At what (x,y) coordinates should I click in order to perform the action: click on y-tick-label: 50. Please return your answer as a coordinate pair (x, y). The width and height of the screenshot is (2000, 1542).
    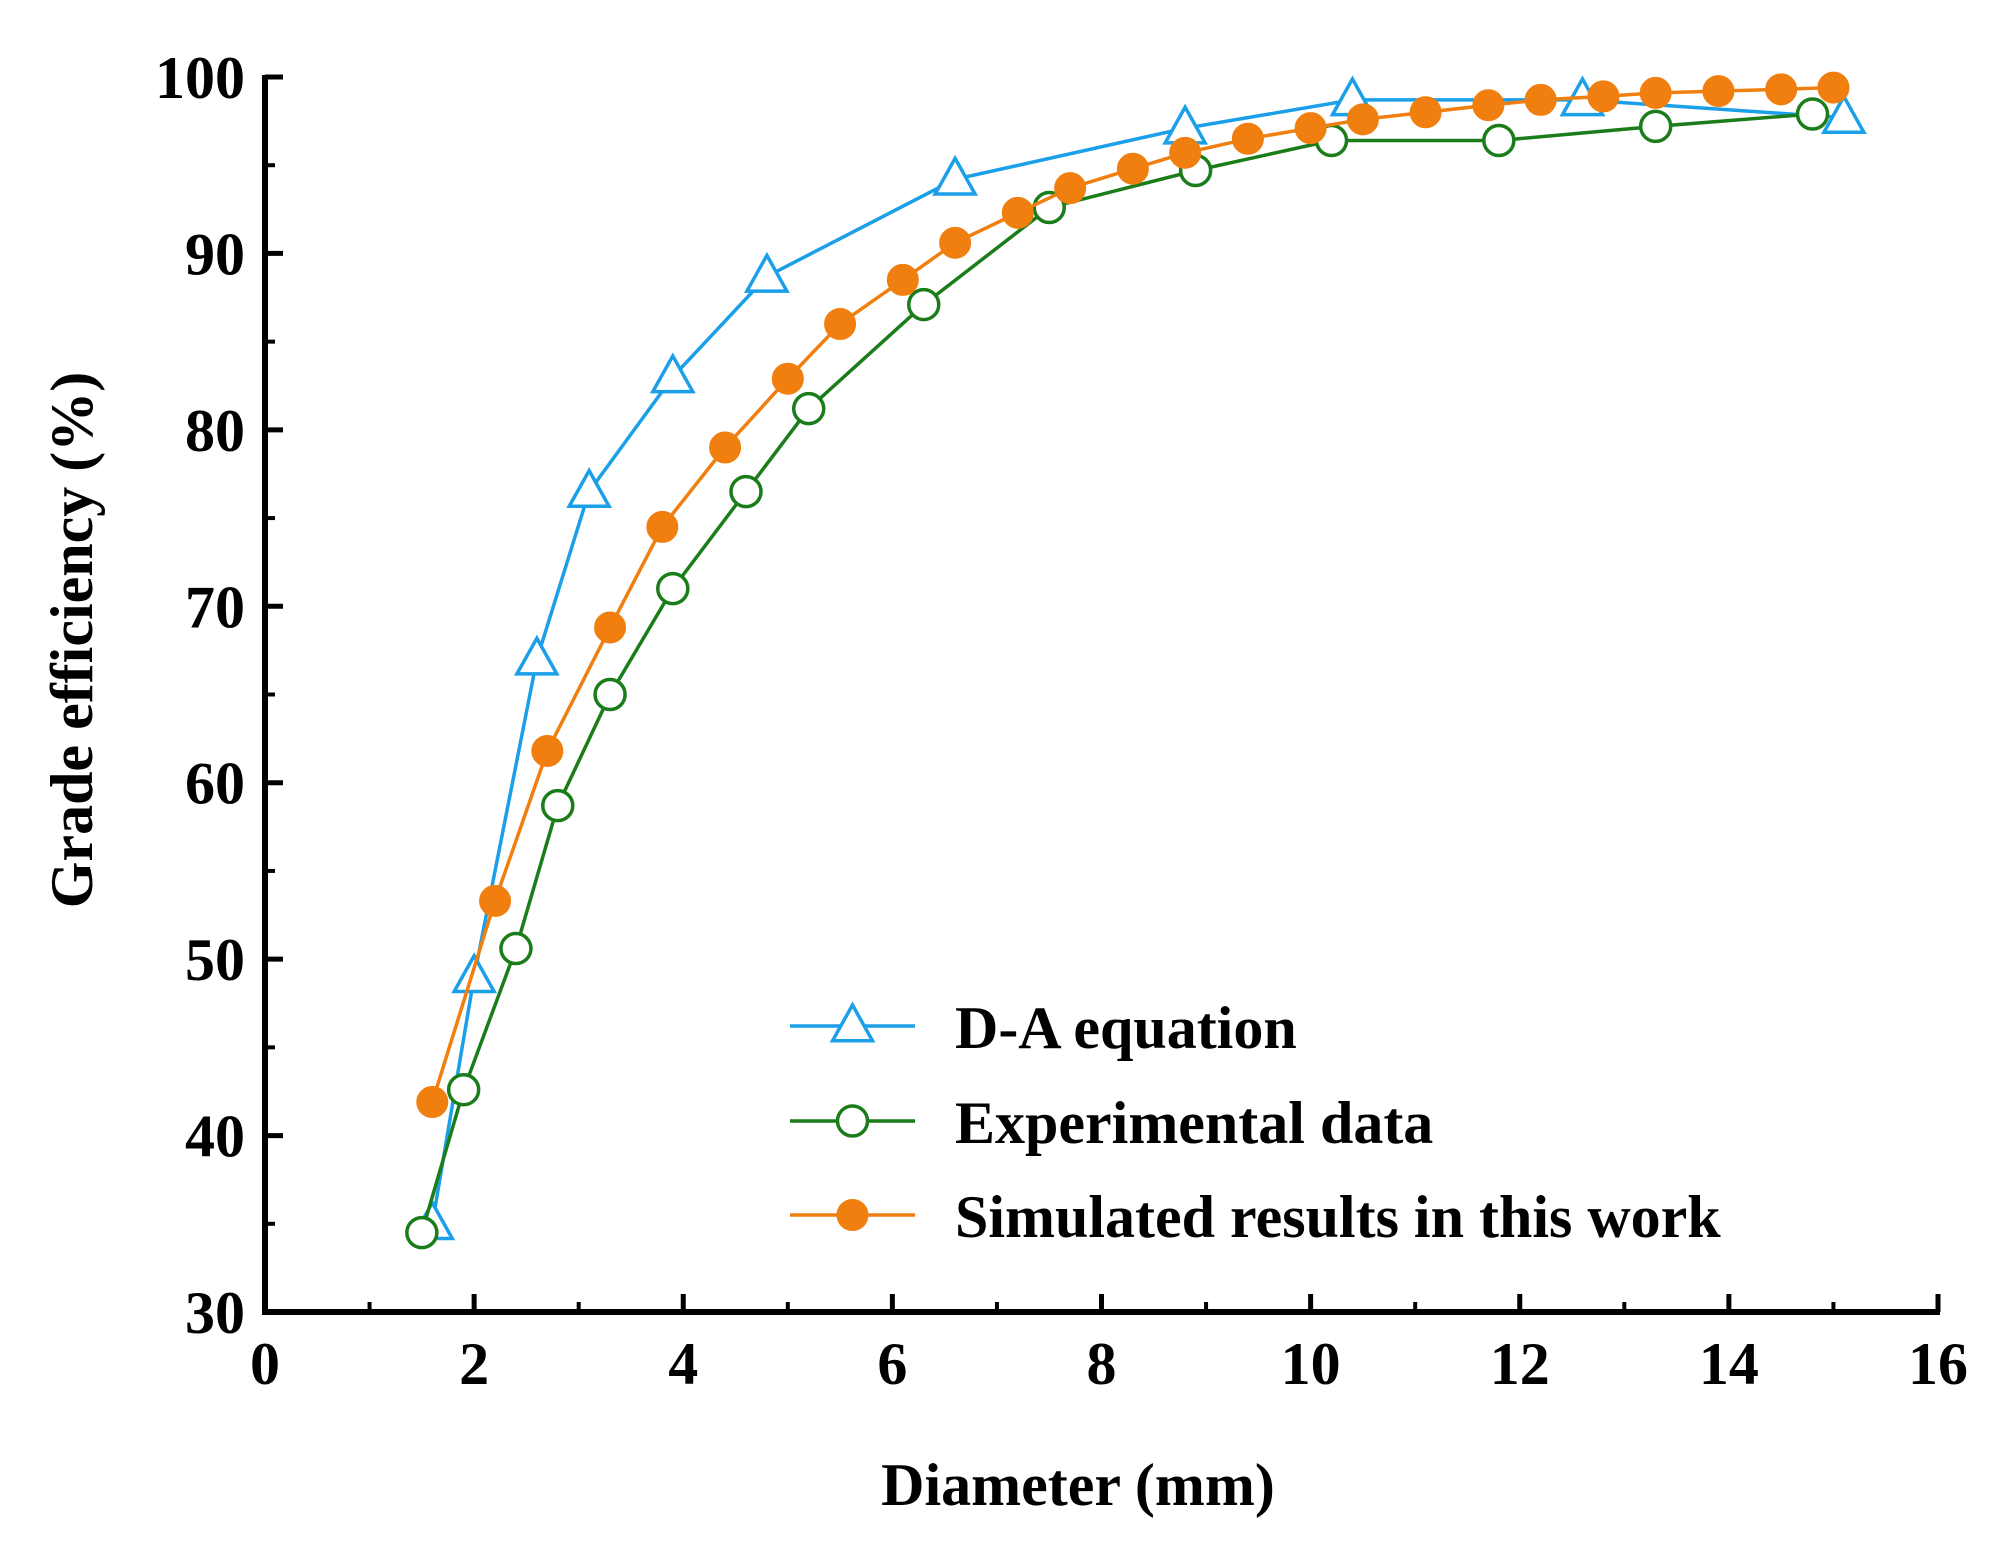
    Looking at the image, I should click on (215, 960).